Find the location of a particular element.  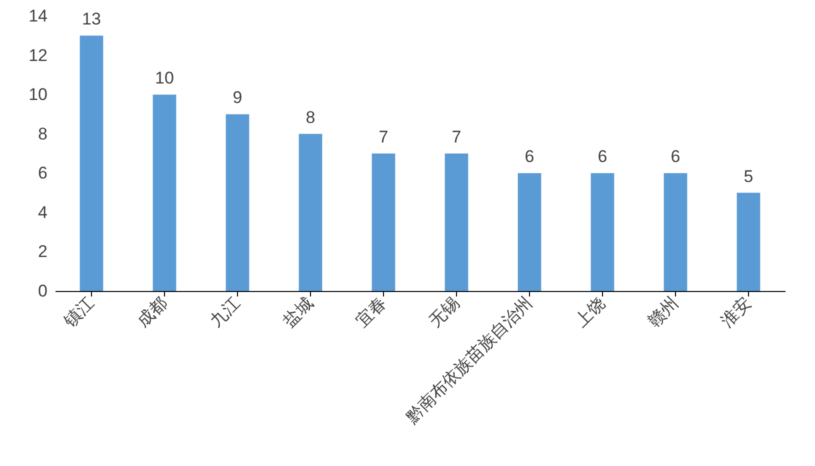

data-label: 13 is located at coordinates (91, 19).